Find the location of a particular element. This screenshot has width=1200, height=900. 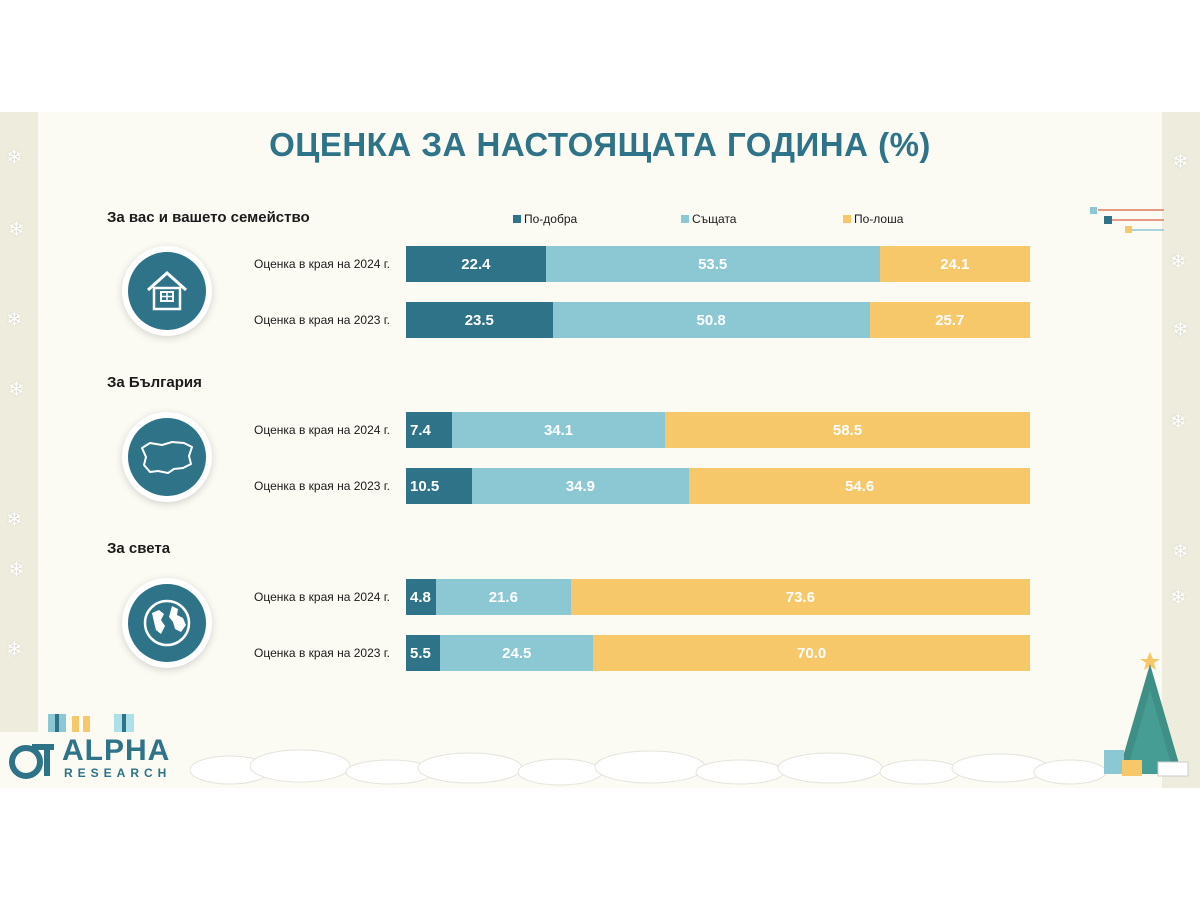

bar-segment-same: 34.1 is located at coordinates (558, 430).